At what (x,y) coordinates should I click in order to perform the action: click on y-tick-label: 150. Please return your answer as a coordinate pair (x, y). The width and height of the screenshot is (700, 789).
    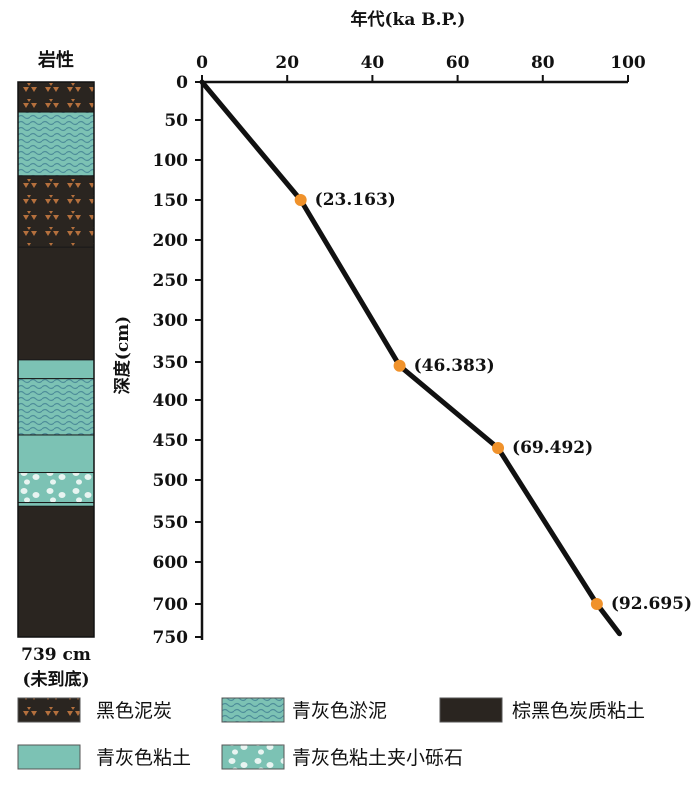
    Looking at the image, I should click on (171, 201).